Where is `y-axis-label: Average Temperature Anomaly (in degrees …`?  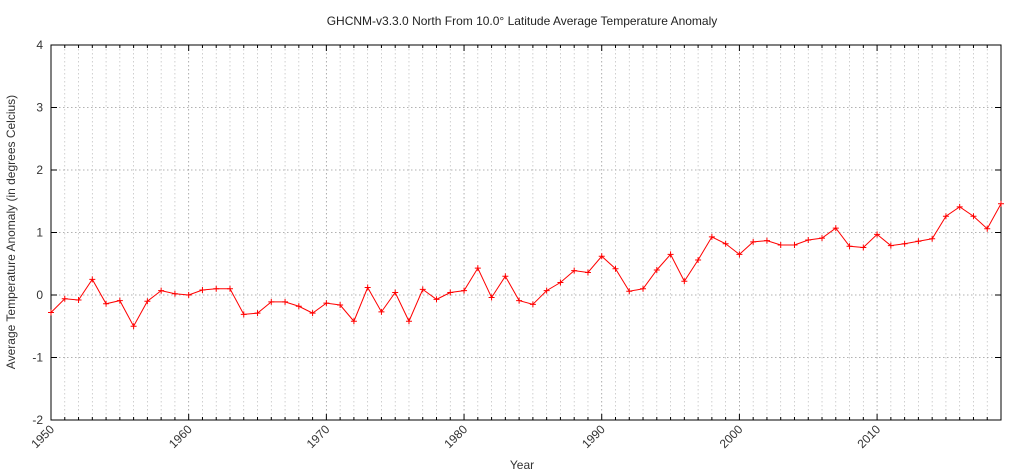
y-axis-label: Average Temperature Anomaly (in degrees … is located at coordinates (11, 232).